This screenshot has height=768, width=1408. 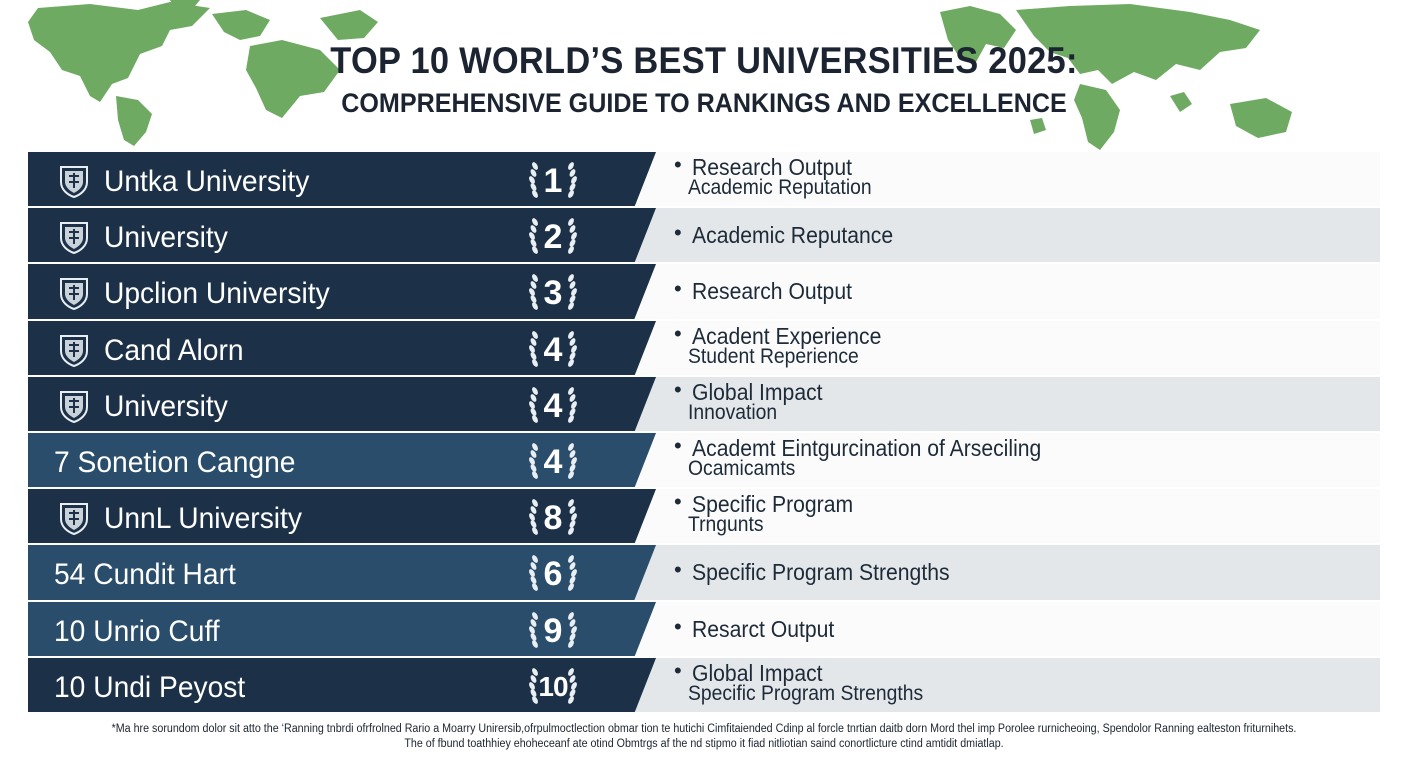 I want to click on rank-number: 10, so click(x=553, y=686).